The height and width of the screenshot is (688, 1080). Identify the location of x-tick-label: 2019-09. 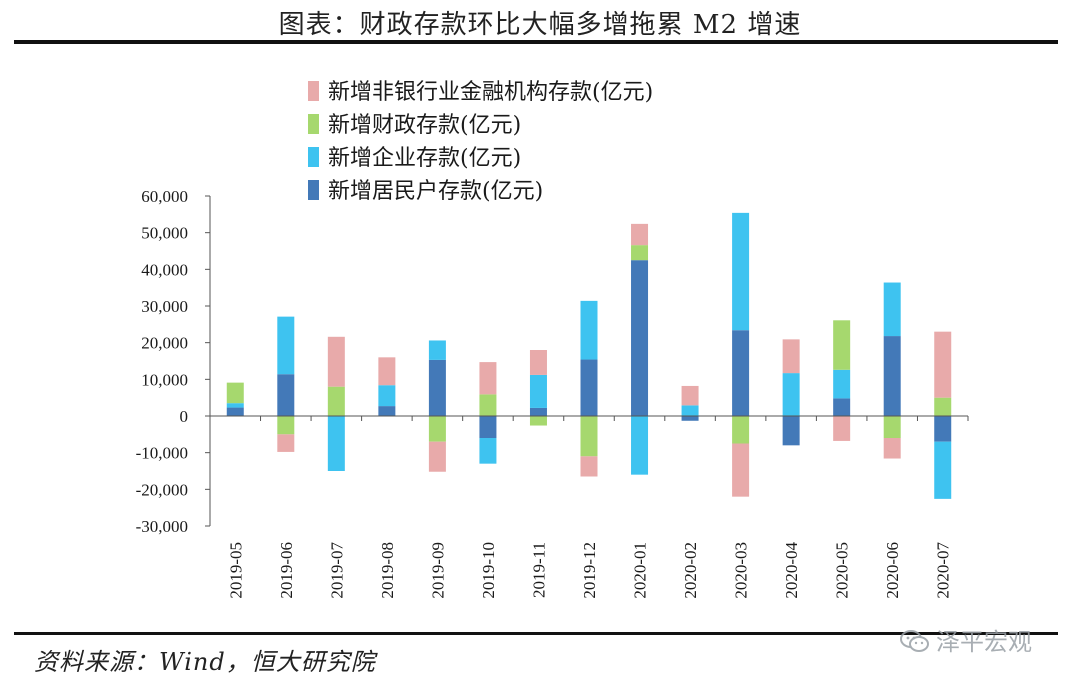
(437, 570).